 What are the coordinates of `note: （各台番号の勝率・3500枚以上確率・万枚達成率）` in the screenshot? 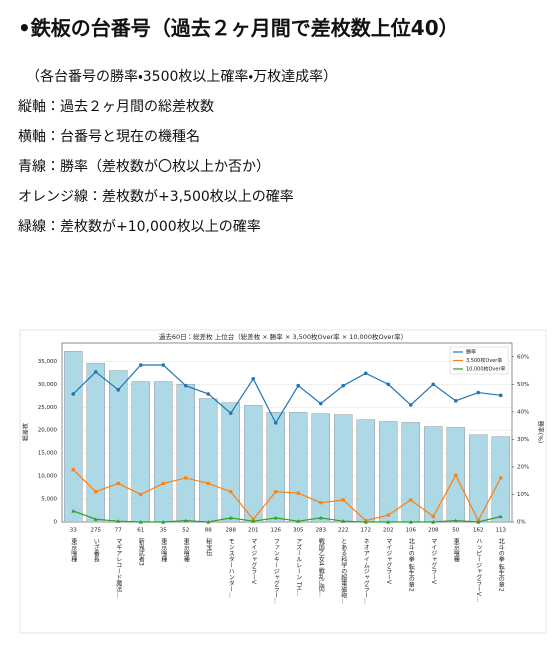 It's located at (182, 77).